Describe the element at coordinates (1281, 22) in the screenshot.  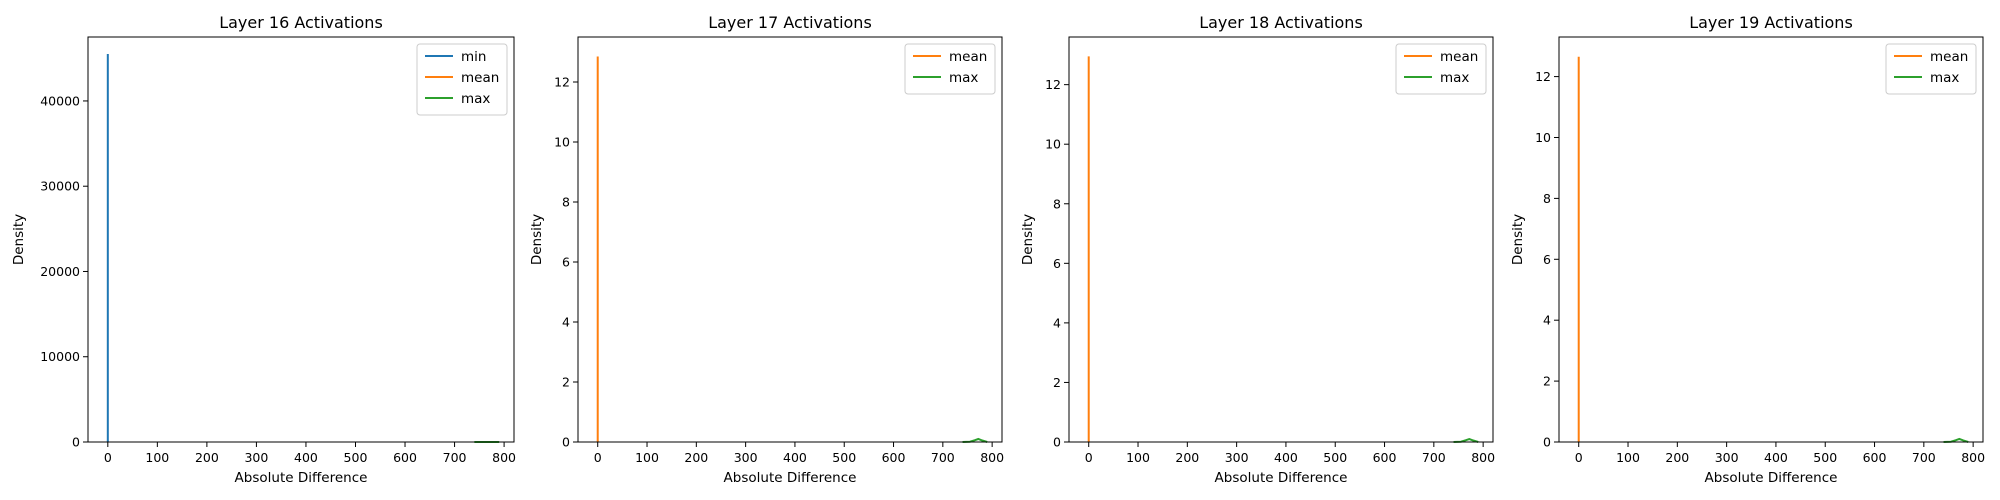
I see `chart-title: Layer 18 Activations` at that location.